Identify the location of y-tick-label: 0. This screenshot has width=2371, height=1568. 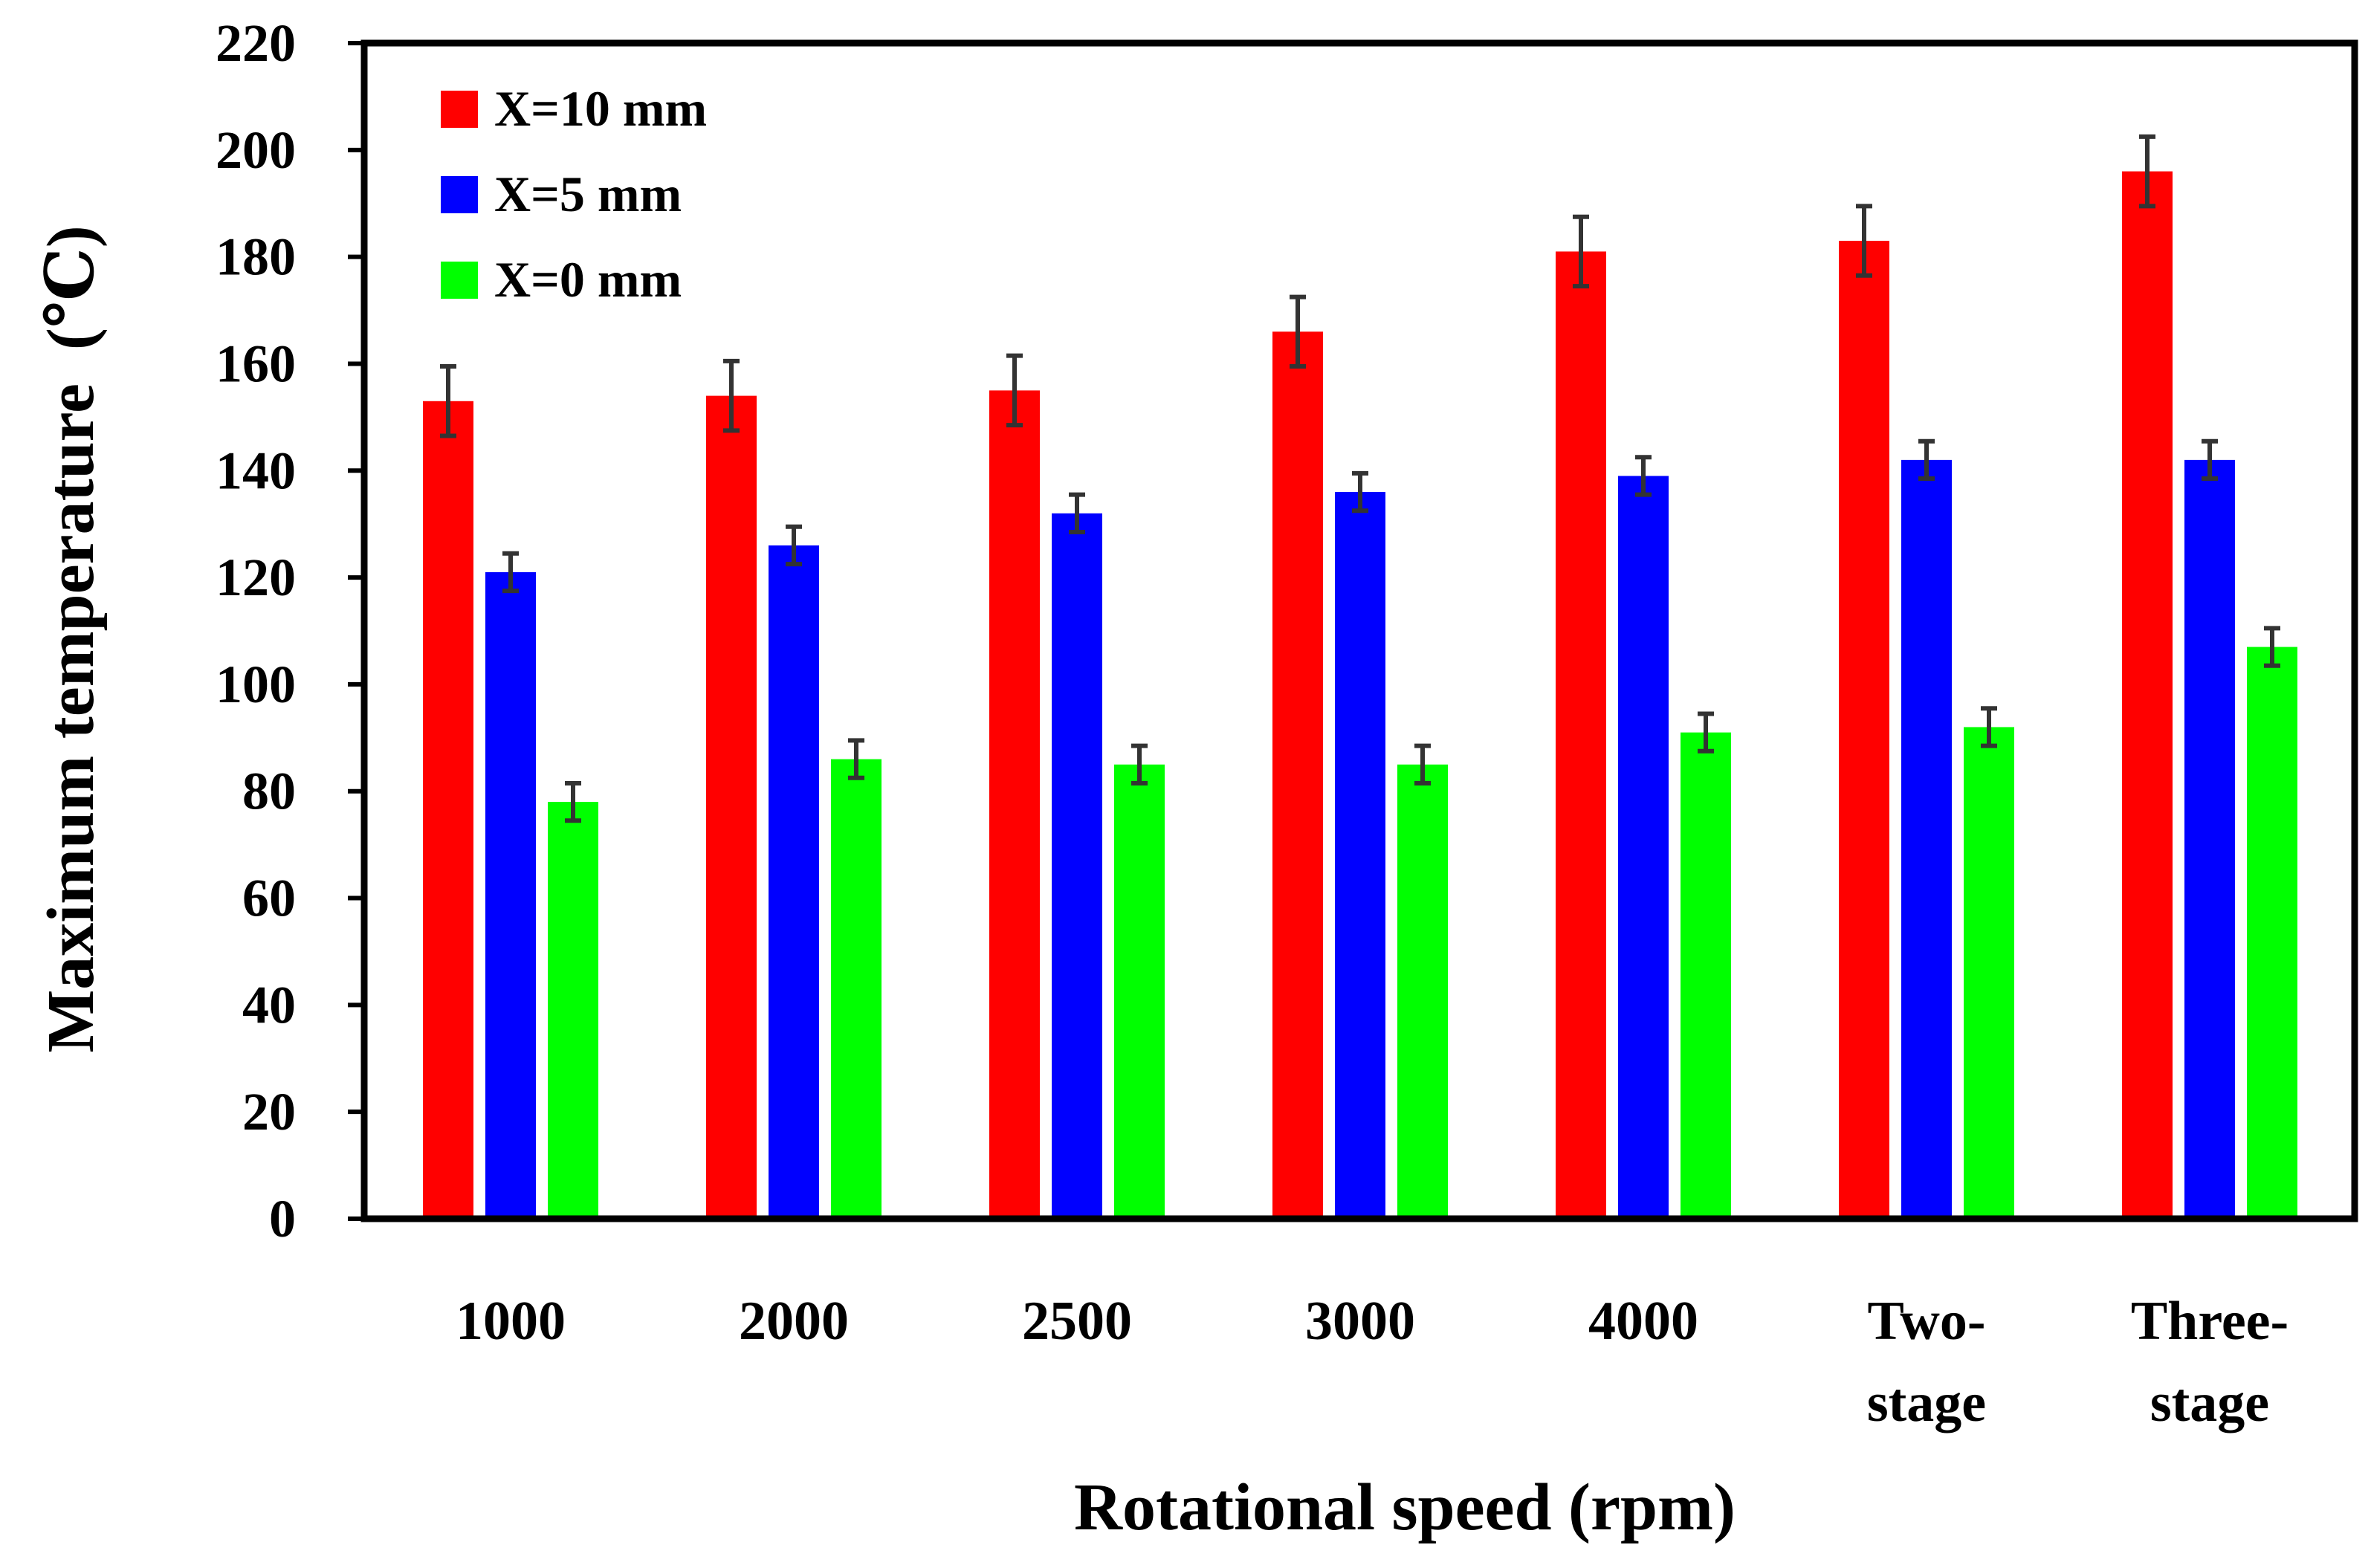
(282, 1218).